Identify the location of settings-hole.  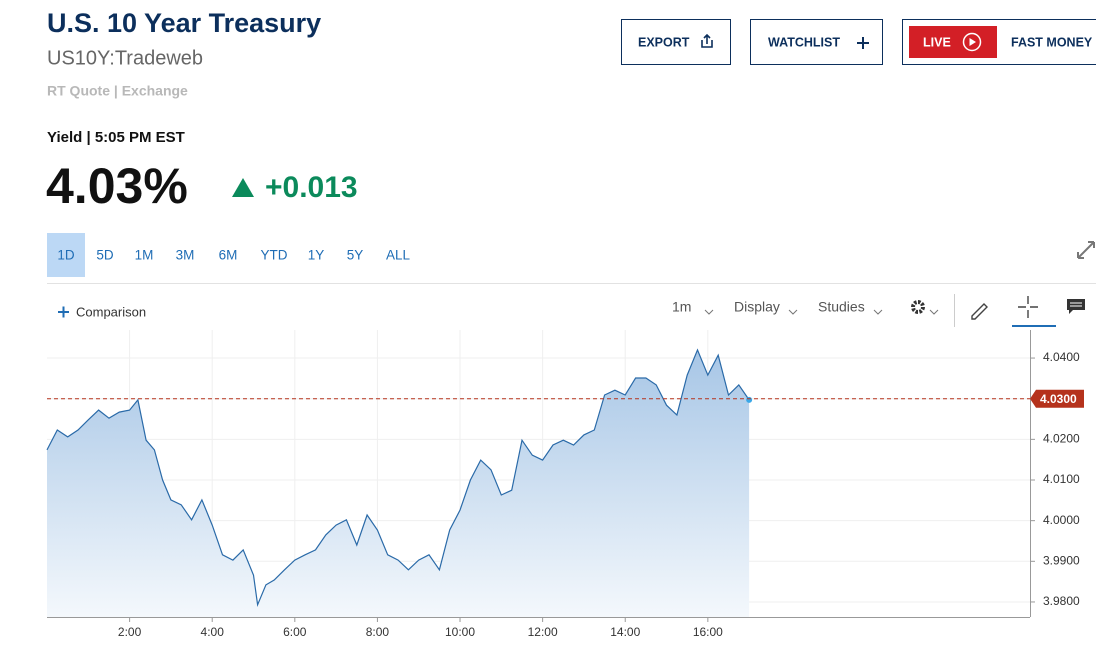
(918, 307).